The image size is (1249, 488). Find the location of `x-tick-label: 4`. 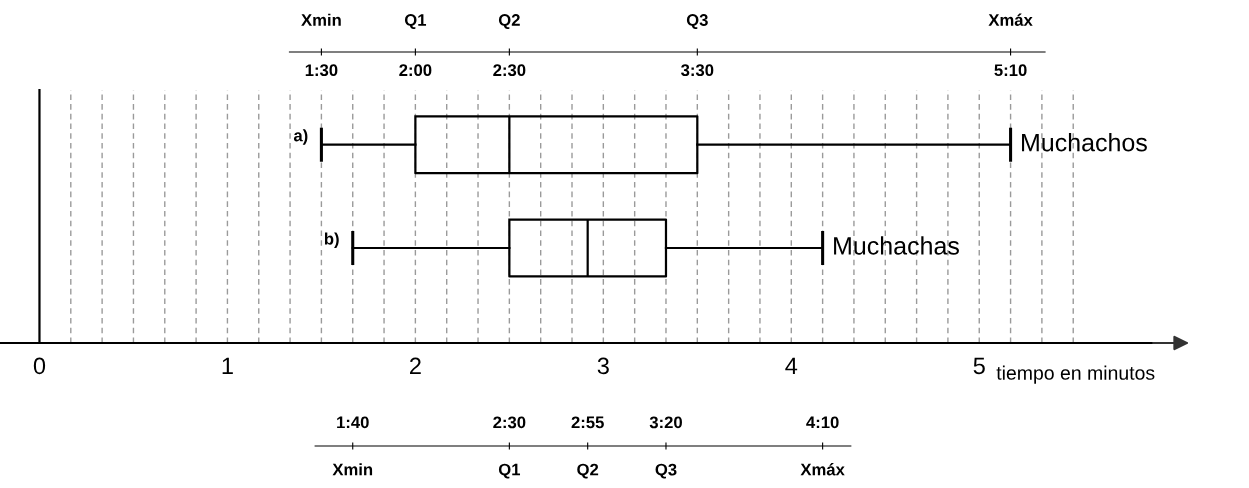

x-tick-label: 4 is located at coordinates (791, 365).